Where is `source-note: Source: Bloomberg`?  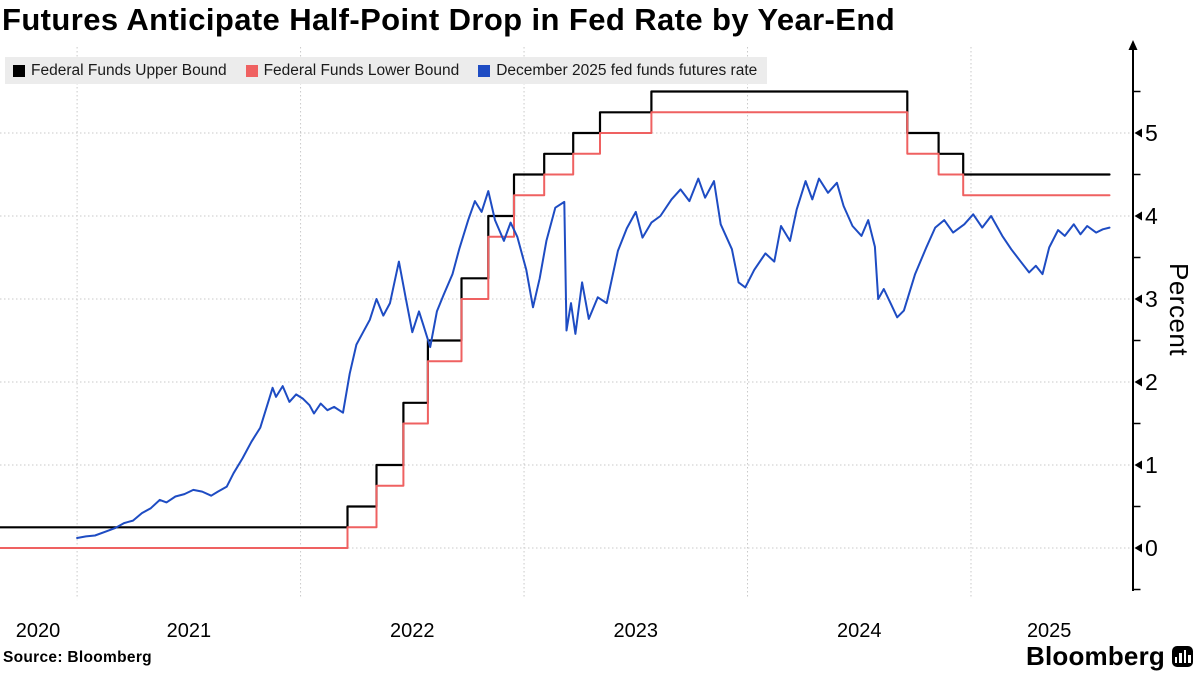
source-note: Source: Bloomberg is located at coordinates (77, 657).